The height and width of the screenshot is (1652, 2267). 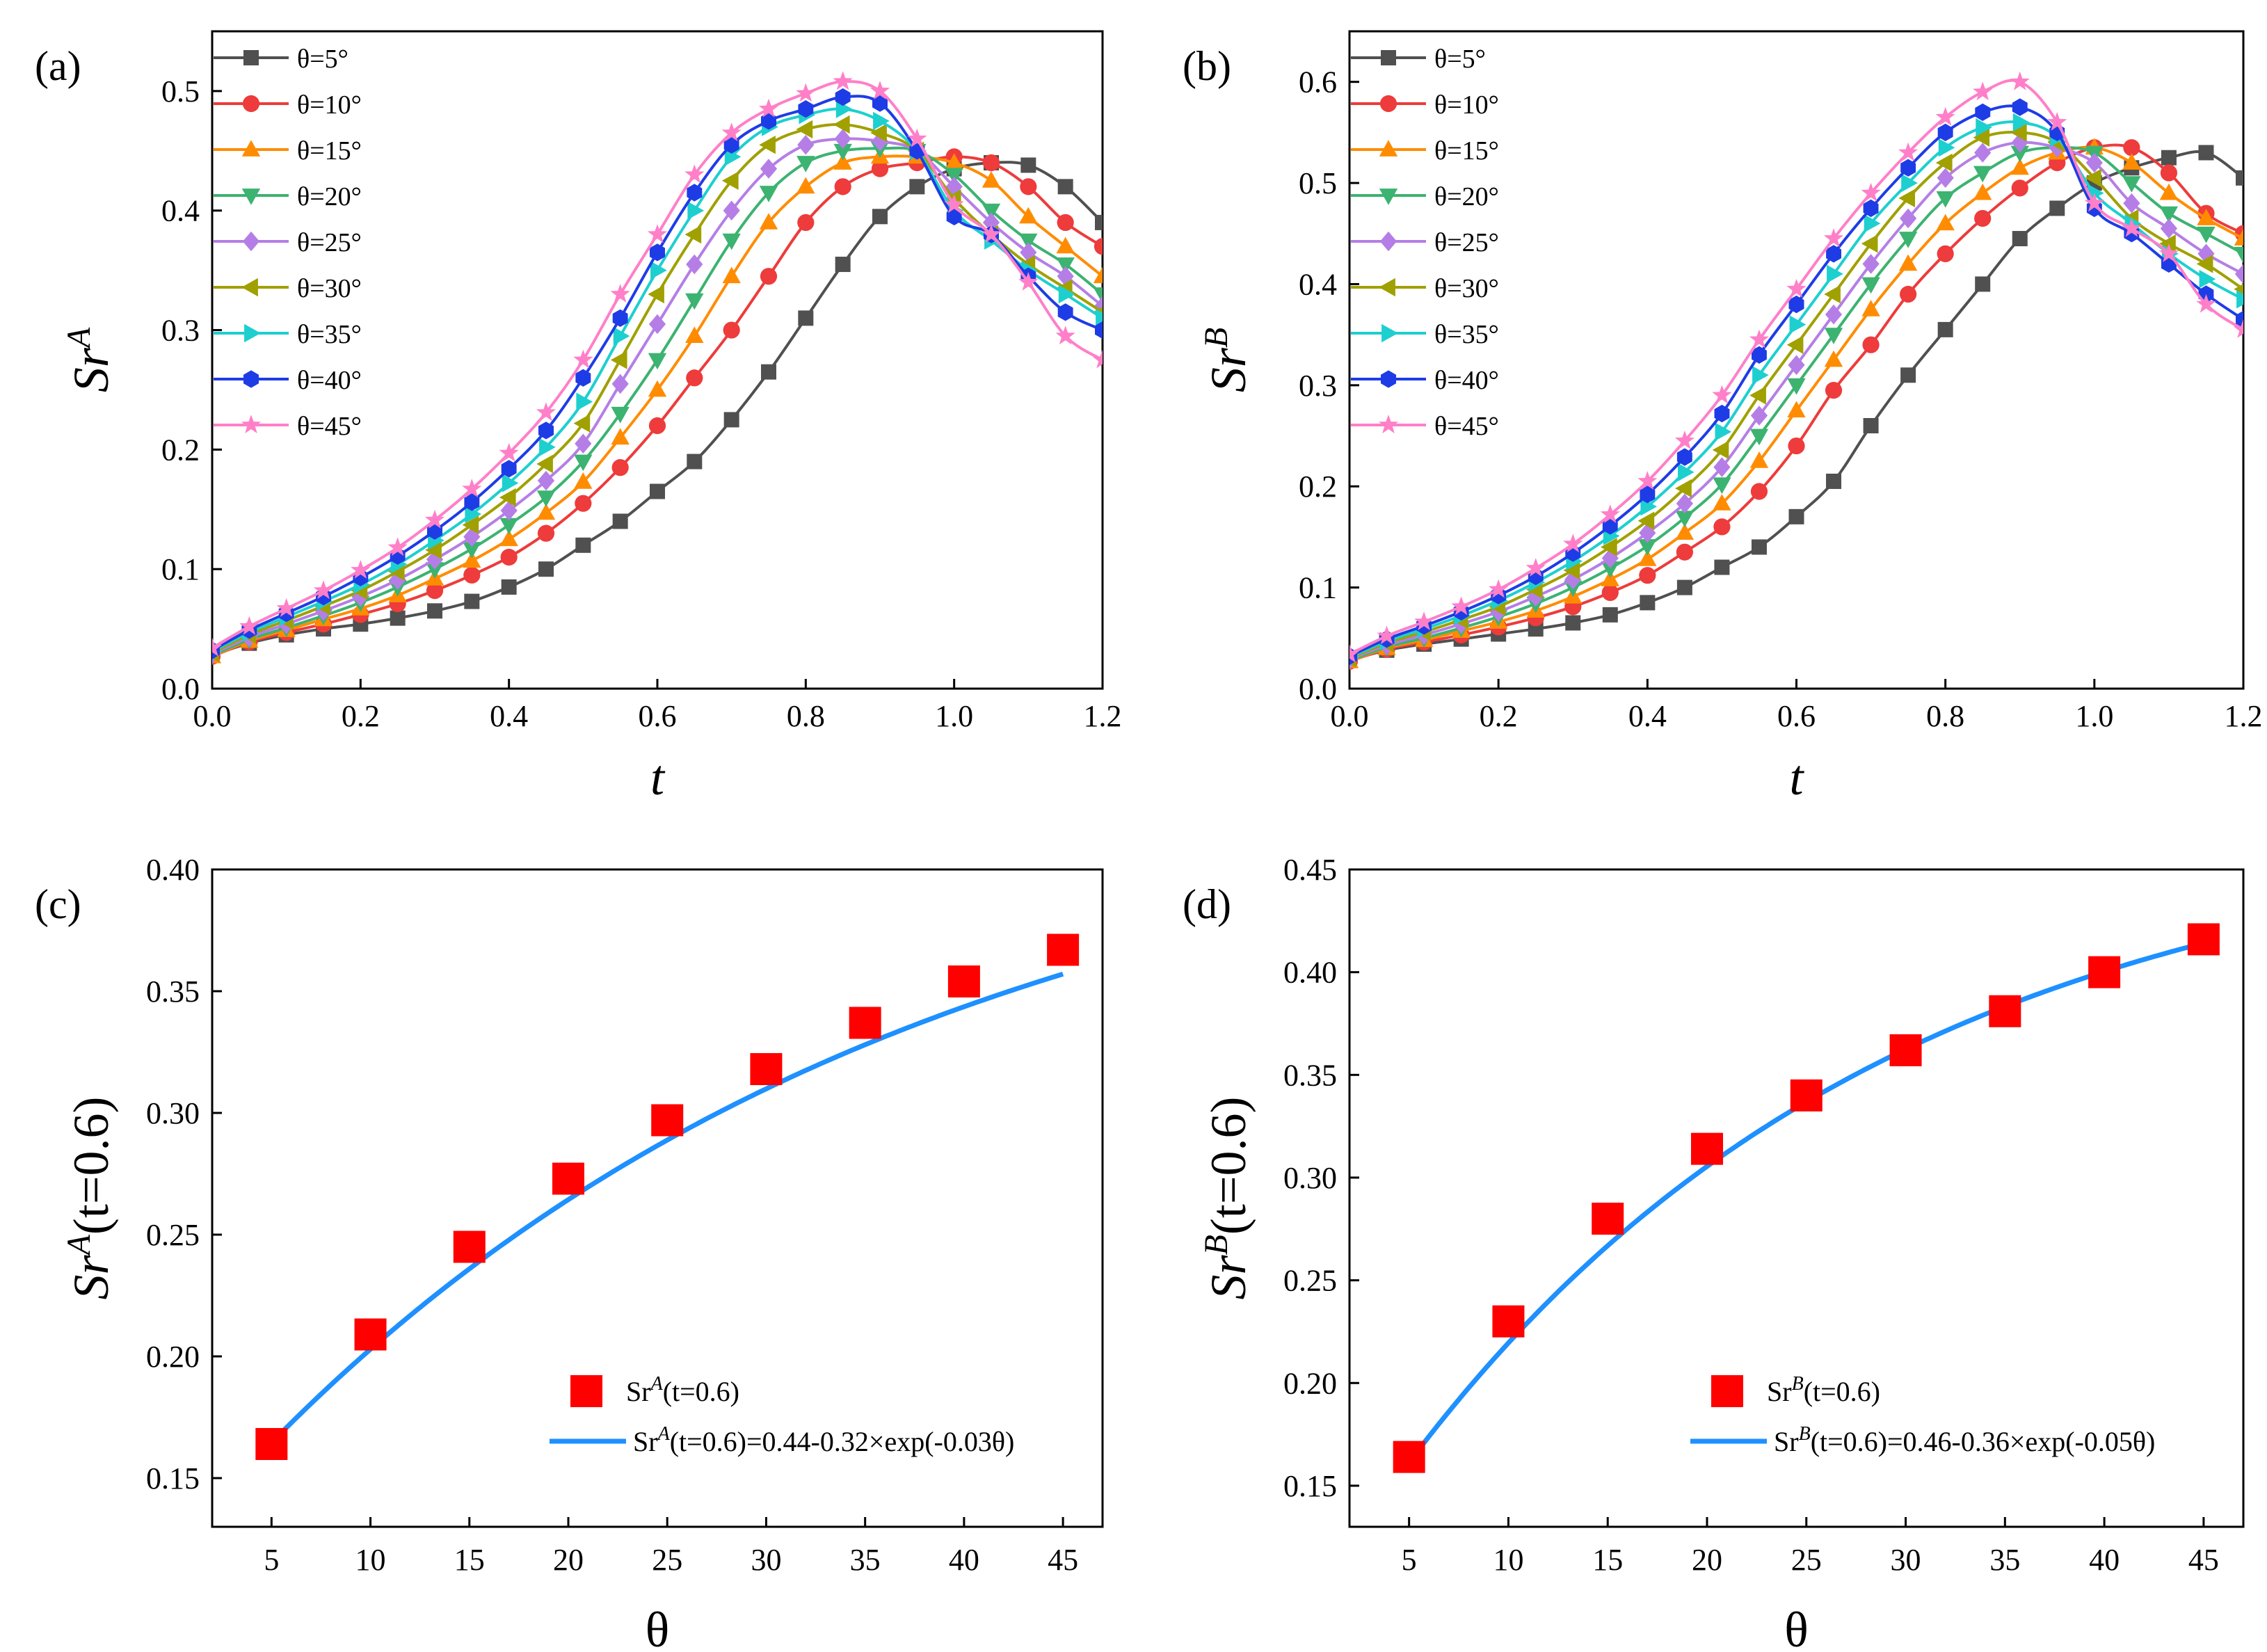 I want to click on y-tick-label: 0.4, so click(x=180, y=211).